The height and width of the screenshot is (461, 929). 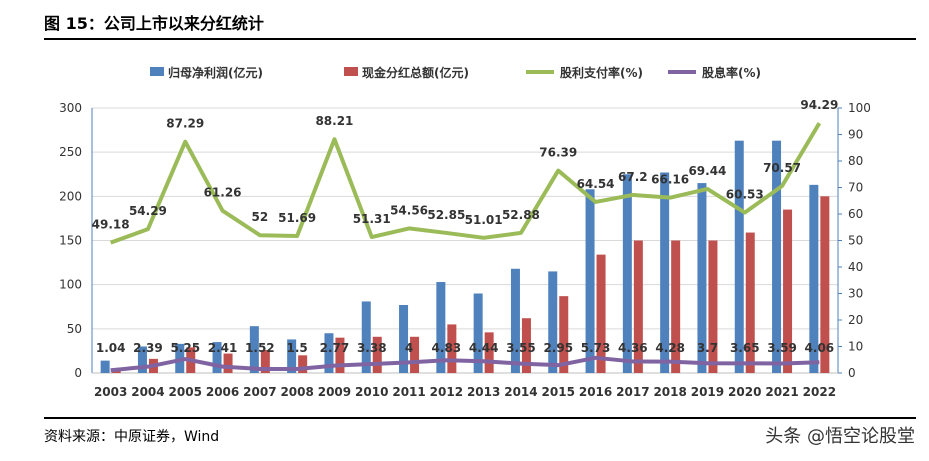 What do you see at coordinates (707, 392) in the screenshot?
I see `x-tick-label: 2019` at bounding box center [707, 392].